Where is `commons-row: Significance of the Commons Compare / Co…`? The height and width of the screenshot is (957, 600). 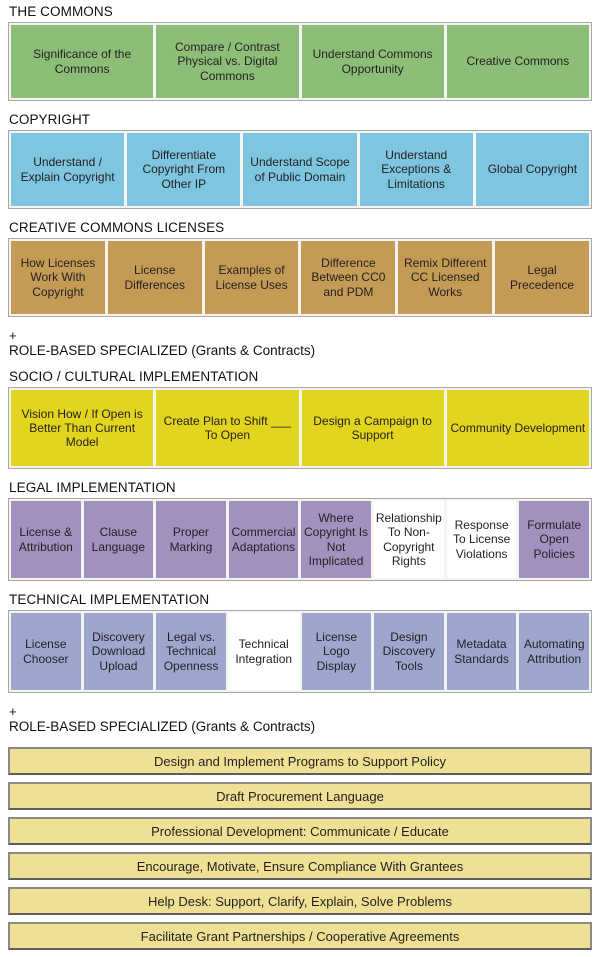
commons-row: Significance of the Commons Compare / Co… is located at coordinates (300, 61).